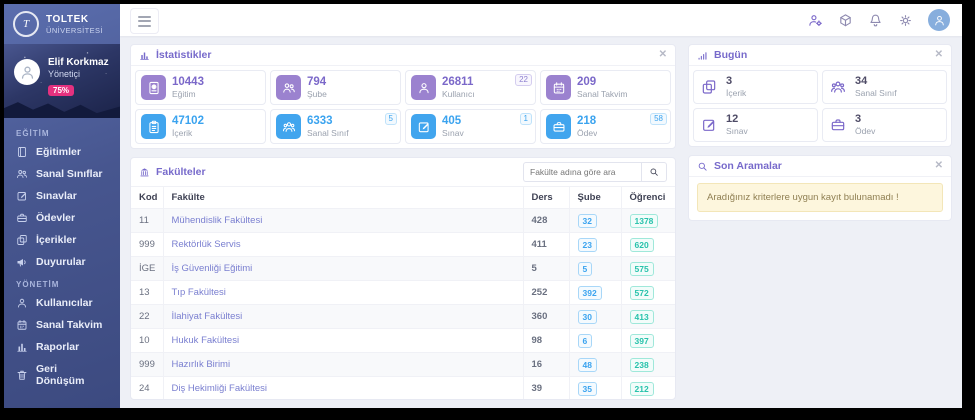 This screenshot has width=975, height=420. Describe the element at coordinates (884, 125) in the screenshot. I see `today-card: 3 Ödev` at that location.